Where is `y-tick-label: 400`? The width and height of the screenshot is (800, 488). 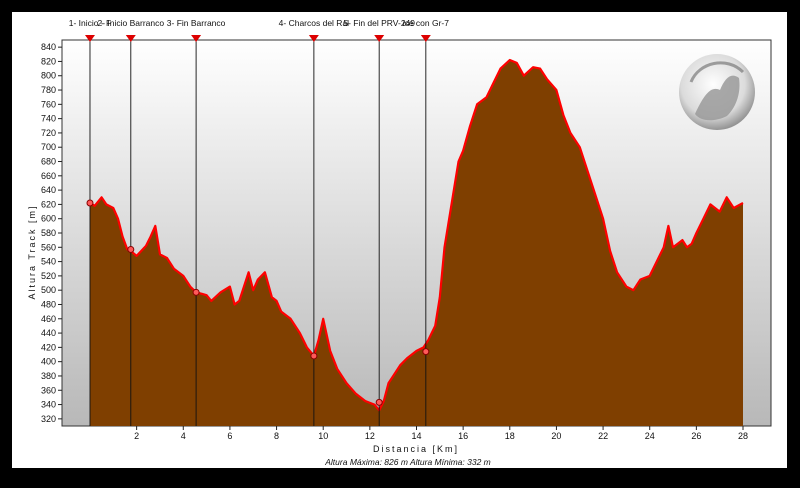 y-tick-label: 400 is located at coordinates (48, 362).